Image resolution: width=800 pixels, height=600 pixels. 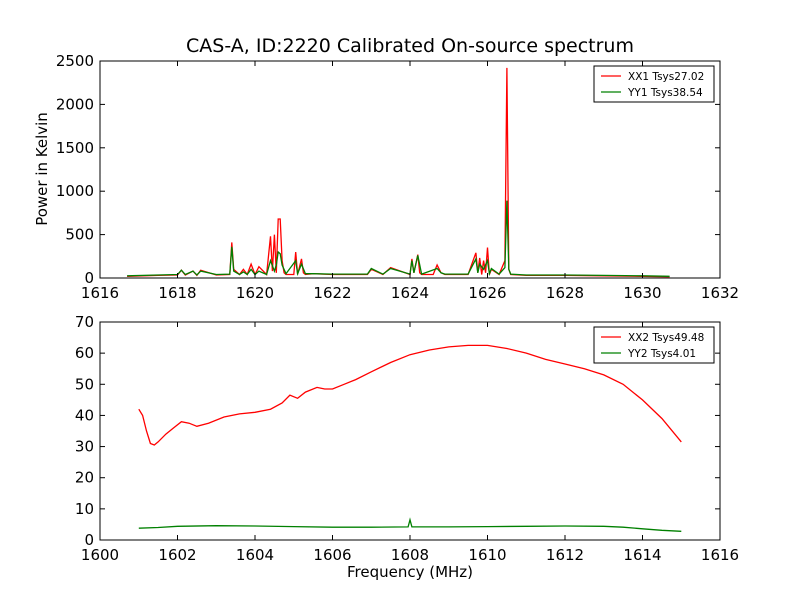 What do you see at coordinates (666, 77) in the screenshot?
I see `legend-label: XX1 Tsys27.02` at bounding box center [666, 77].